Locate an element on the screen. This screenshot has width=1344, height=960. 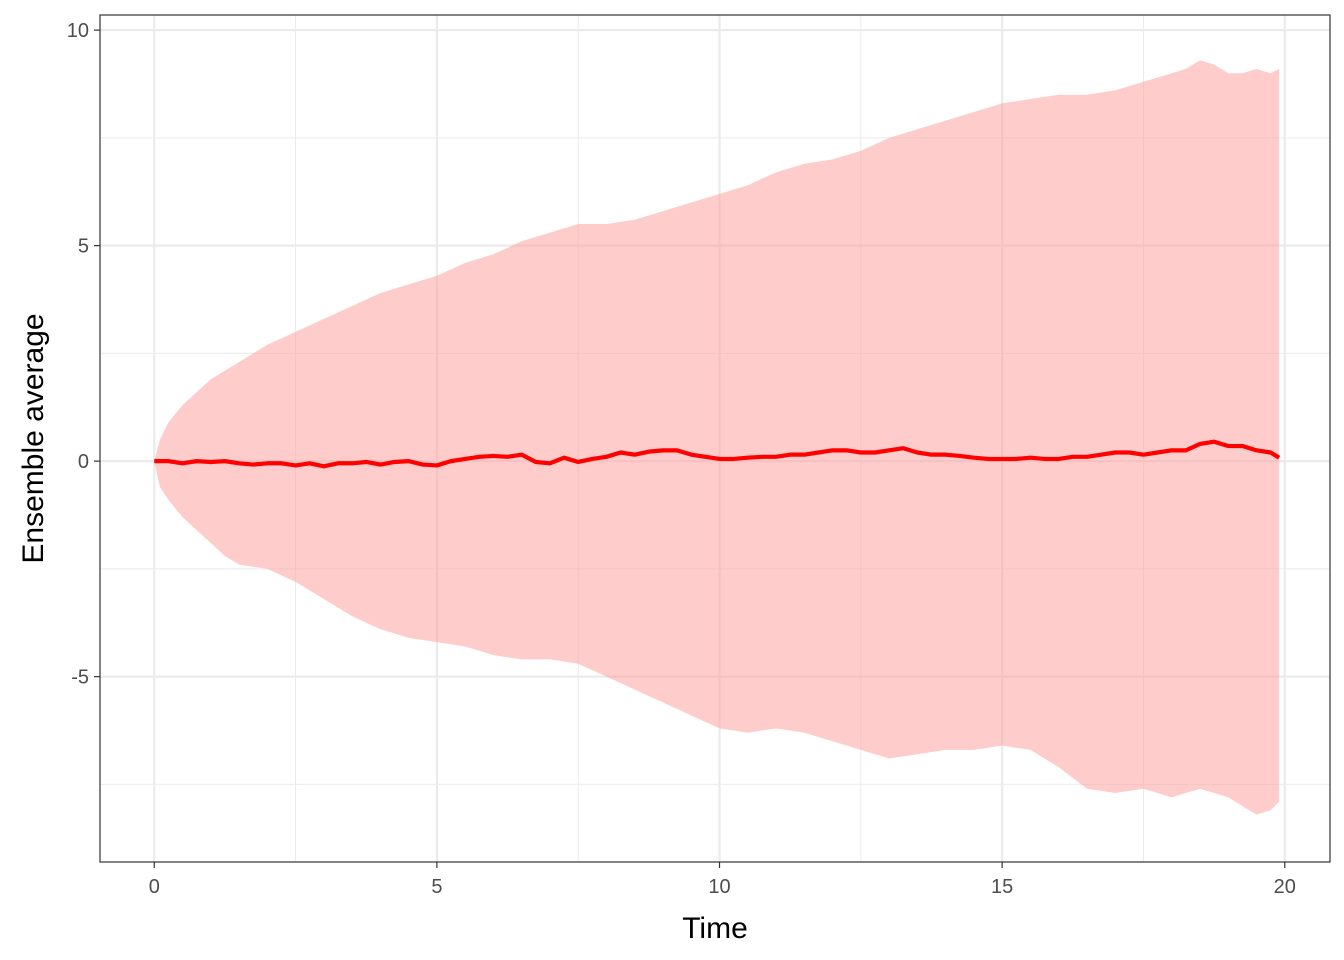
y-axis-title: Ensemble average is located at coordinates (33, 438).